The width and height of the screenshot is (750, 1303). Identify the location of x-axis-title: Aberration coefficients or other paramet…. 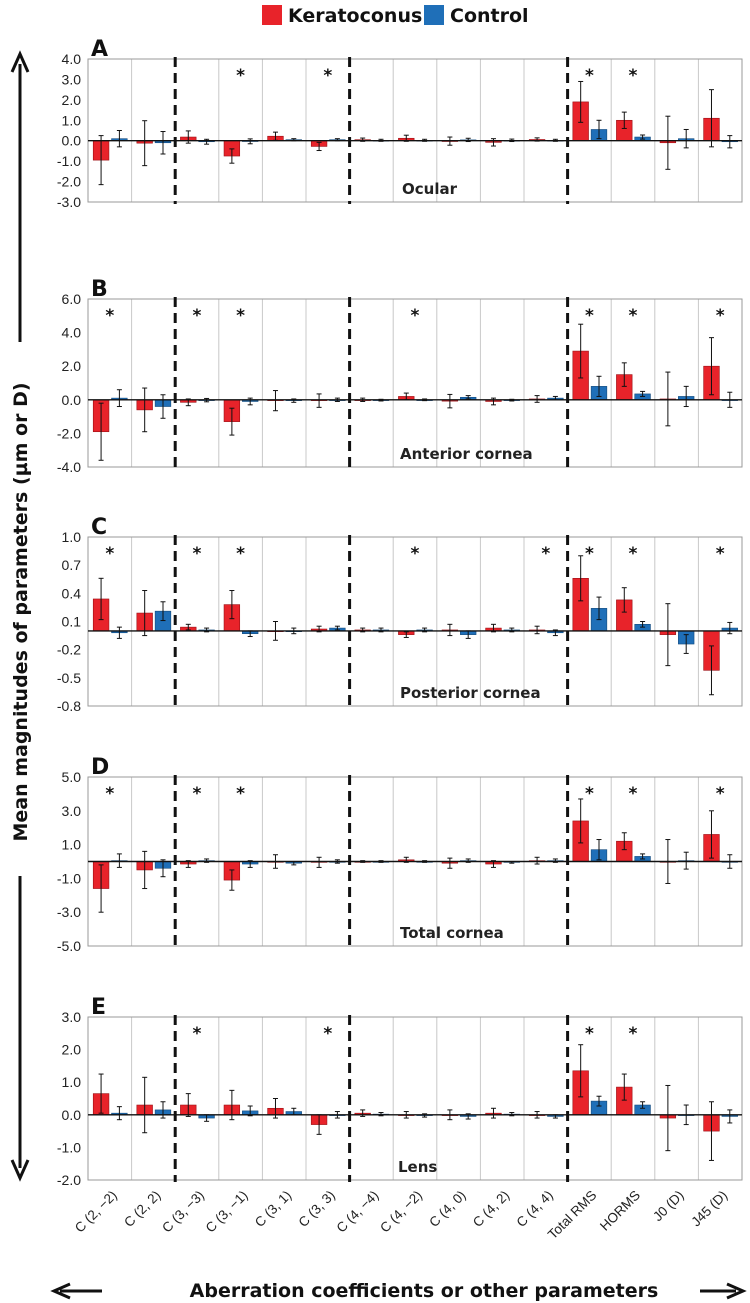
(424, 1291).